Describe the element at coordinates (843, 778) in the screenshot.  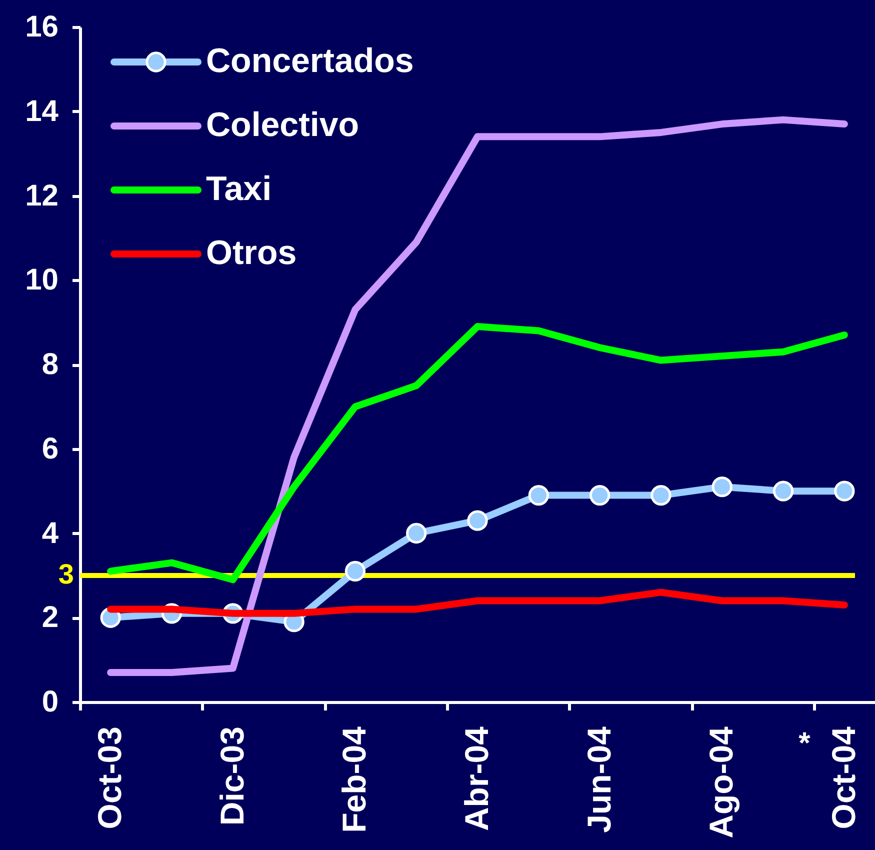
I see `x-tick-label: Oct-04` at that location.